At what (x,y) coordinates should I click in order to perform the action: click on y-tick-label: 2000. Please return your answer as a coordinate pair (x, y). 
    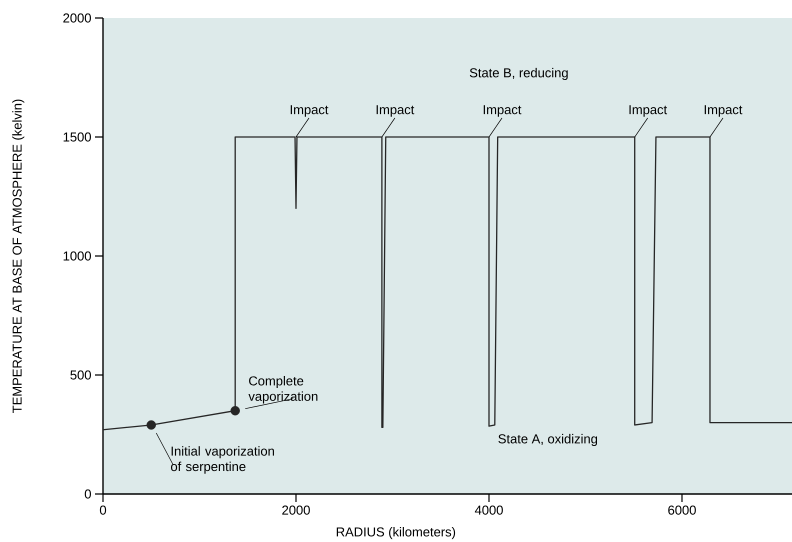
    Looking at the image, I should click on (77, 18).